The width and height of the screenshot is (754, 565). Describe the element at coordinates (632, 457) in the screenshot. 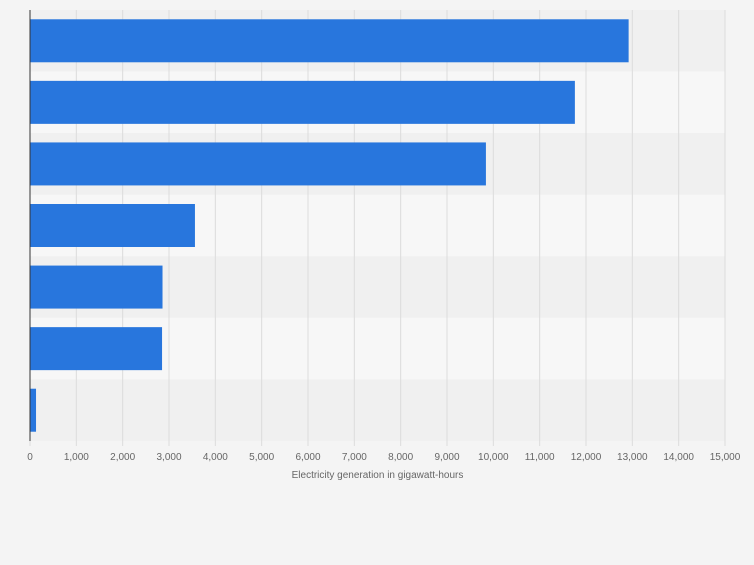

I see `x-tick-label: 13,000` at that location.